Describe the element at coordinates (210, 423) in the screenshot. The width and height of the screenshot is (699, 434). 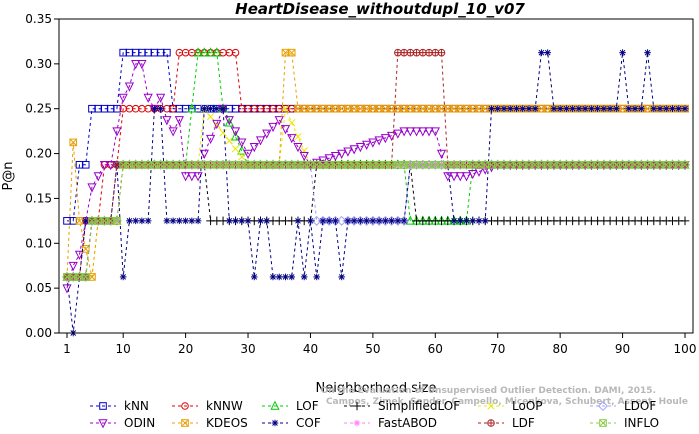
I see `legend-item: KDEOS` at that location.